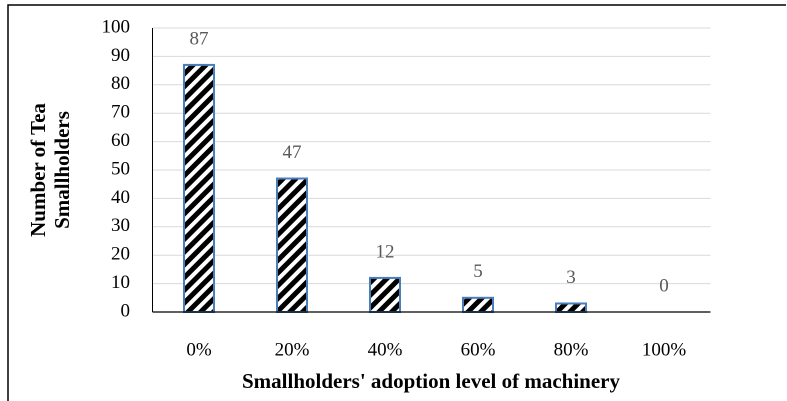 The height and width of the screenshot is (401, 787). What do you see at coordinates (664, 285) in the screenshot?
I see `data-label: 0` at bounding box center [664, 285].